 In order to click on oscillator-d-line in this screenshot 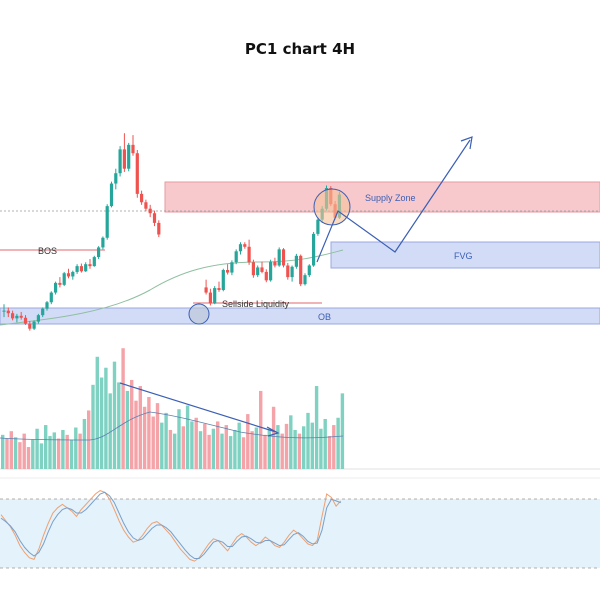, I will do `click(170, 525)`.